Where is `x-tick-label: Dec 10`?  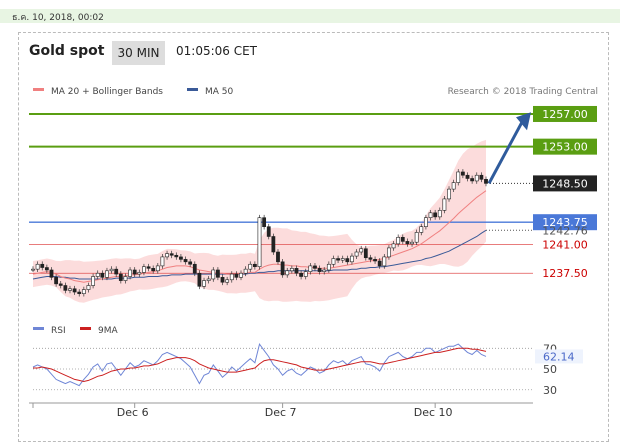
x-tick-label: Dec 10 is located at coordinates (433, 412).